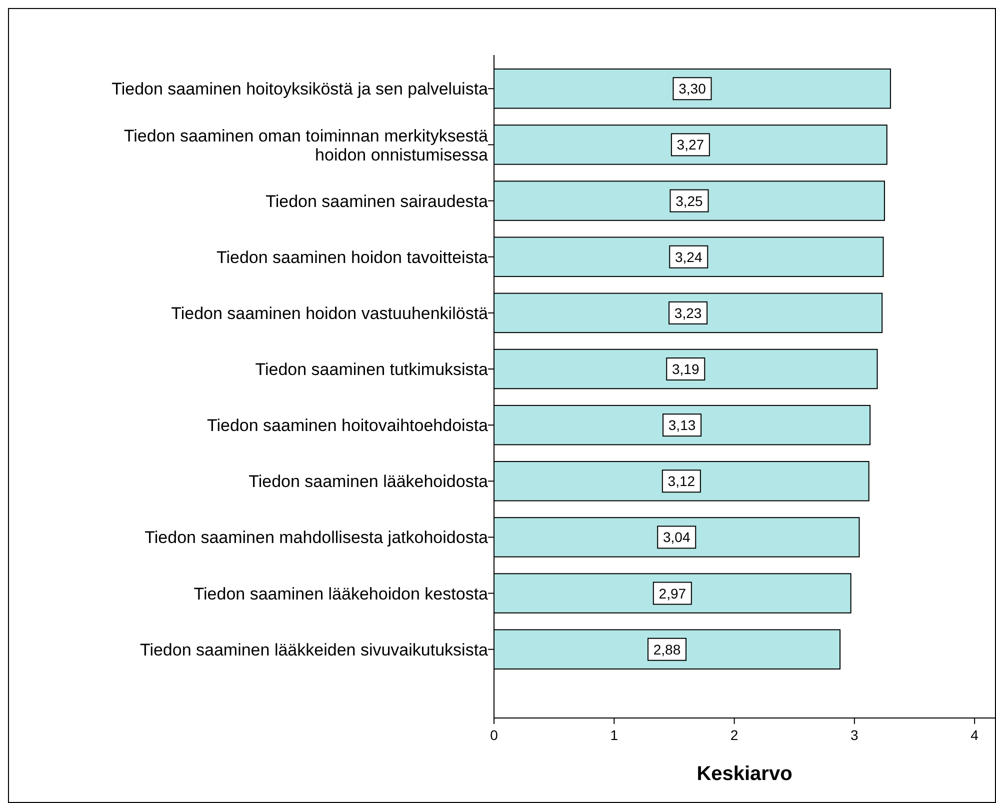  Describe the element at coordinates (682, 425) in the screenshot. I see `data-label: 3,13` at that location.